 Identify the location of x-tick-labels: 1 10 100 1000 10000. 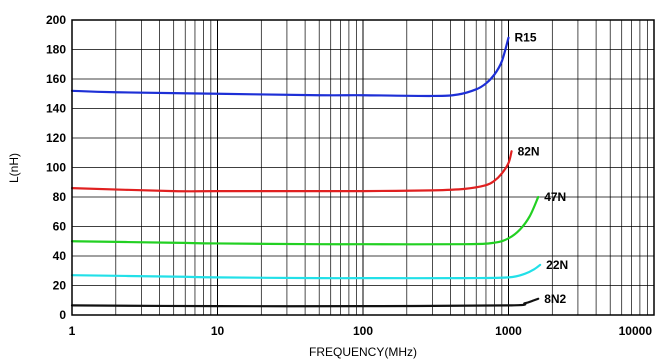
(361, 331).